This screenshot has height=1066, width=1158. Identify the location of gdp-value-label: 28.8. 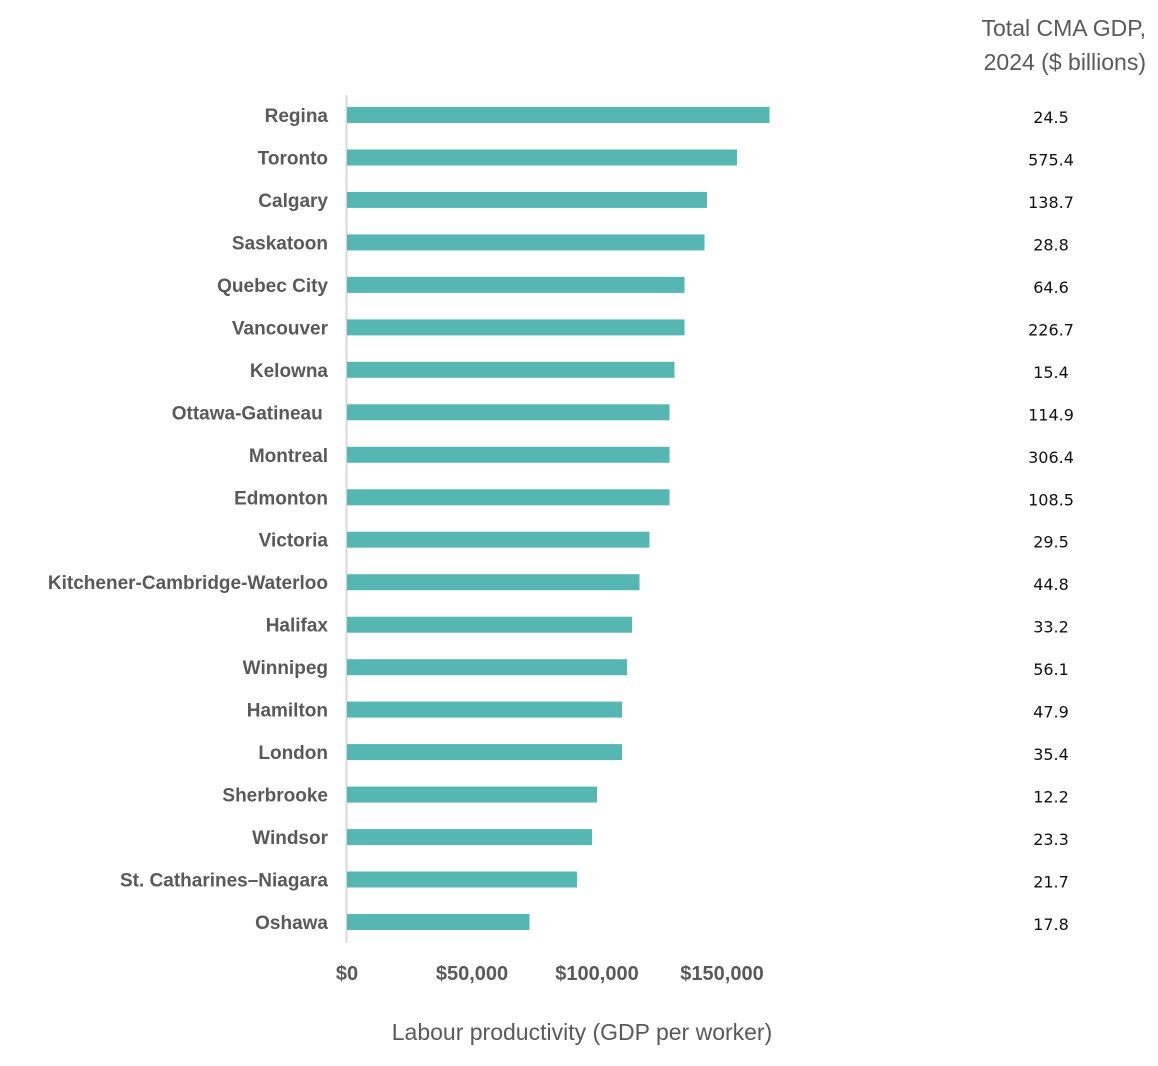
(1051, 244).